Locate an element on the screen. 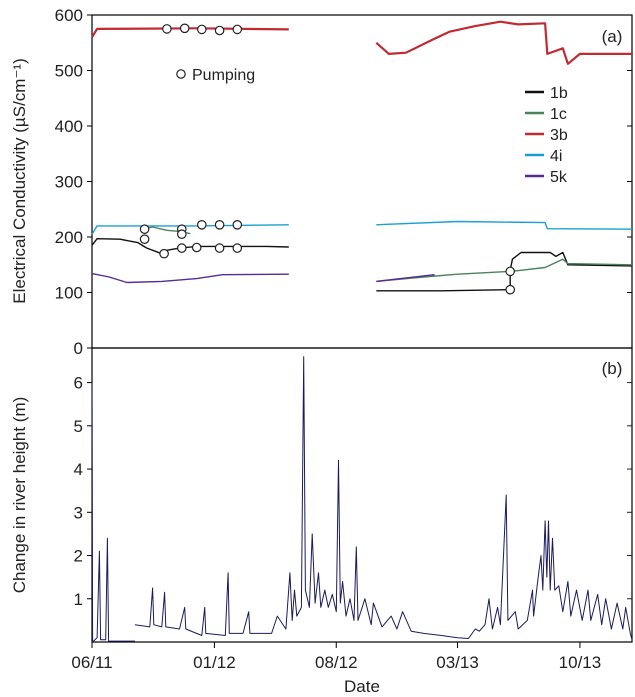 The height and width of the screenshot is (697, 635). y-tick-label: 4 is located at coordinates (78, 469).